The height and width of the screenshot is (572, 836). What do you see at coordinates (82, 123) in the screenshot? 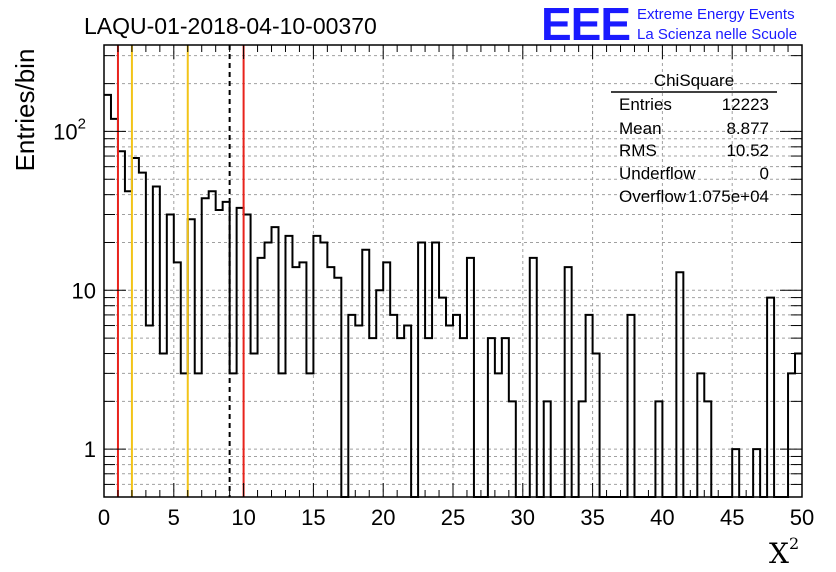
I see `y-tick-label-exponent: 2` at bounding box center [82, 123].